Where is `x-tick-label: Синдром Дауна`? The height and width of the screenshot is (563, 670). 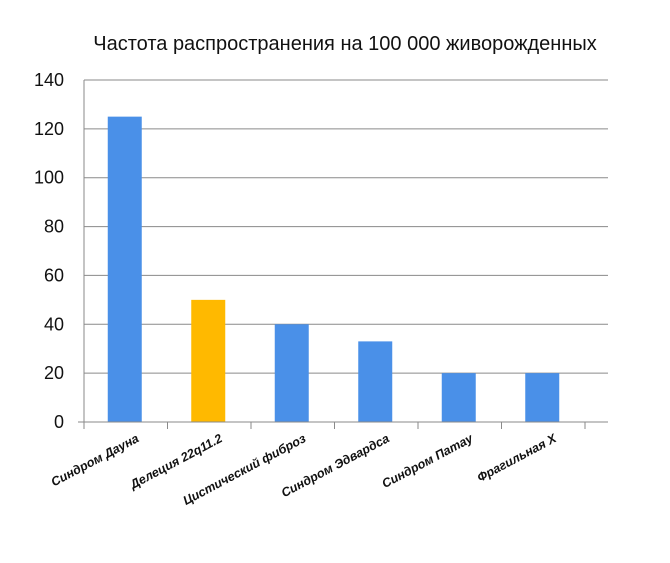 x-tick-label: Синдром Дауна is located at coordinates (95, 460).